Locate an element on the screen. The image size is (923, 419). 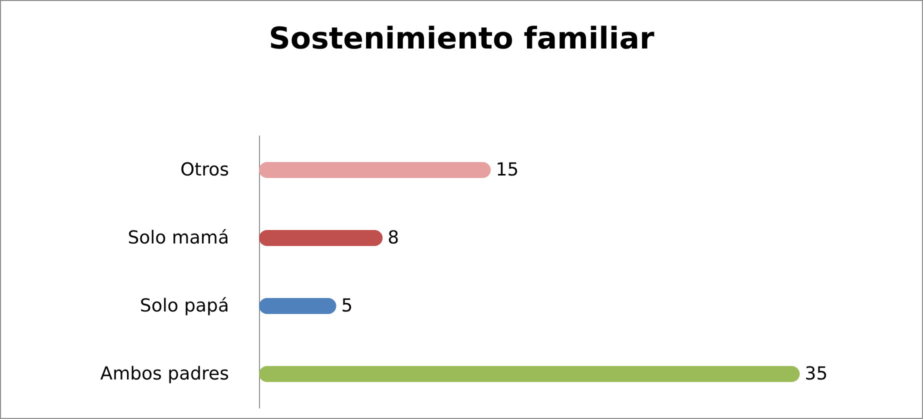
data-label: 5 is located at coordinates (347, 306).